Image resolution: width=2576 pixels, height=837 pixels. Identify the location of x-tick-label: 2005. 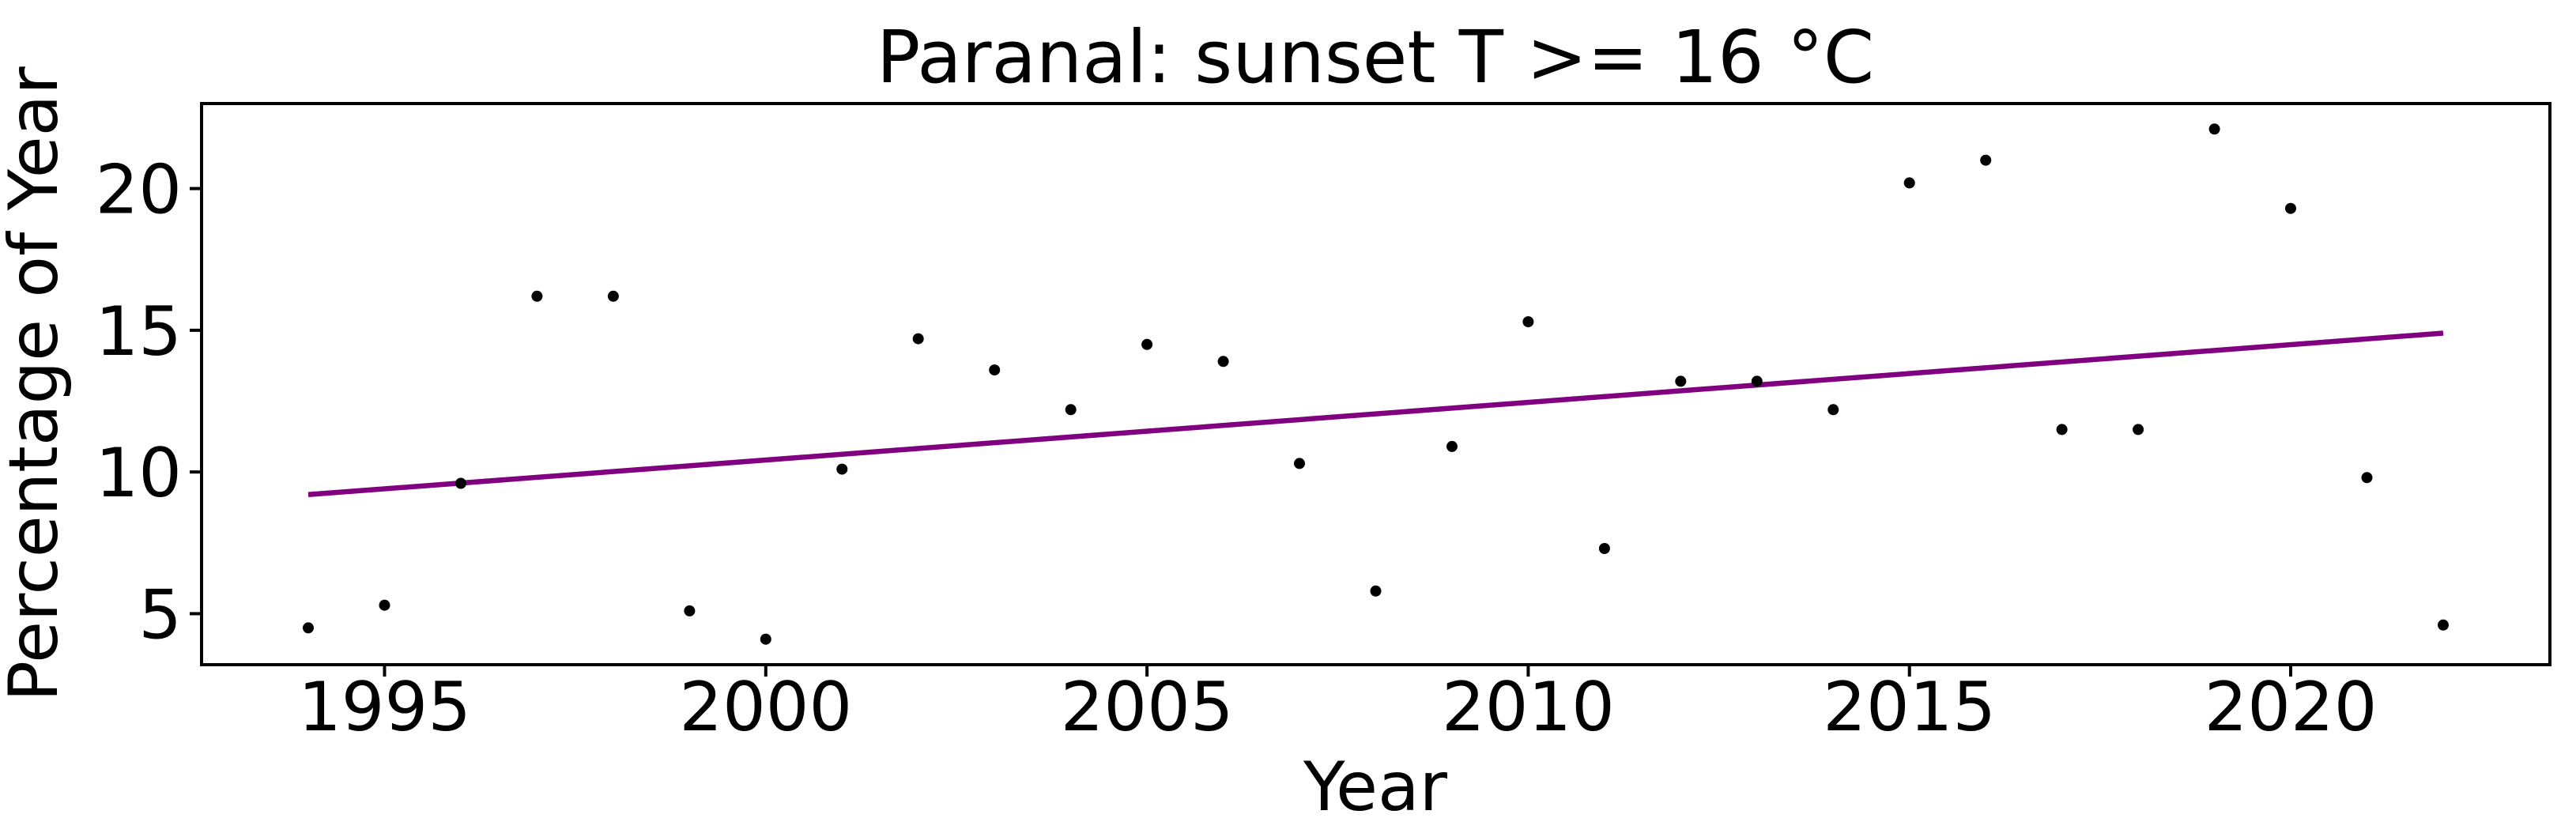
(1147, 707).